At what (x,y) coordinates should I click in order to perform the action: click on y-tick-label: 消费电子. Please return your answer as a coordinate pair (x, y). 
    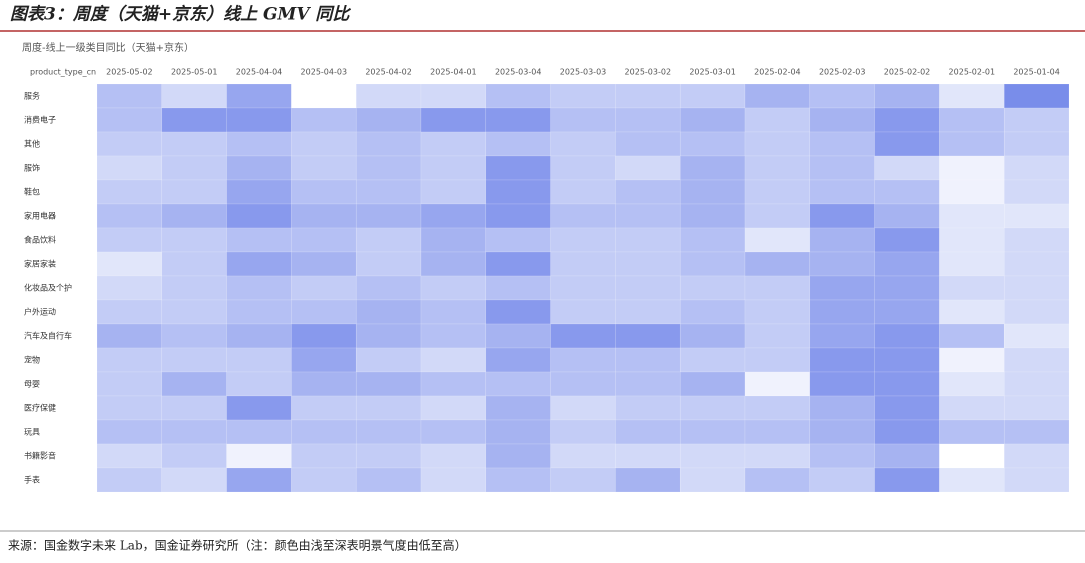
    Looking at the image, I should click on (40, 120).